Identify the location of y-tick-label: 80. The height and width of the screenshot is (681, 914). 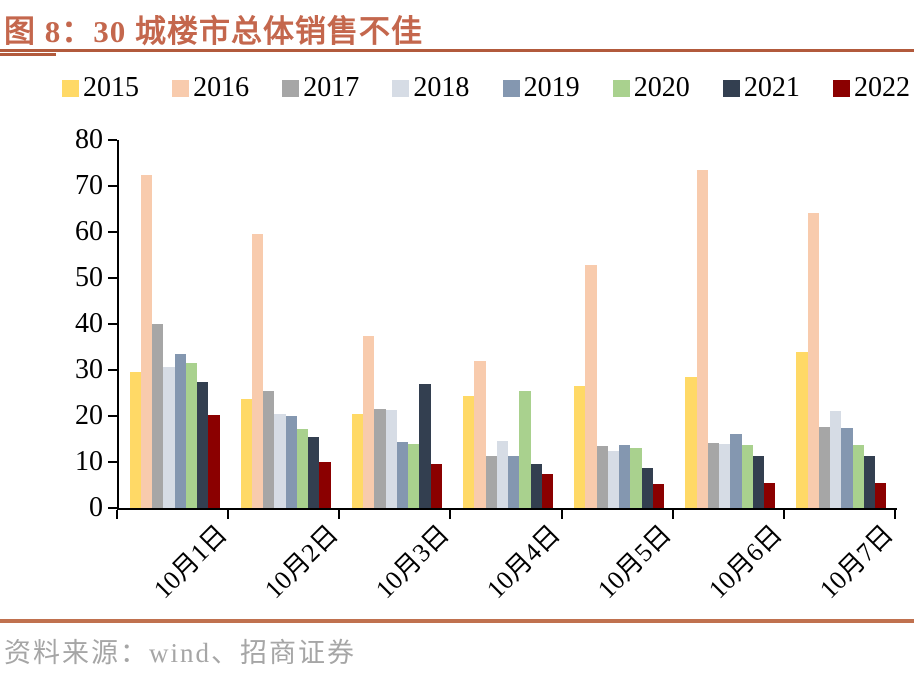
(89, 139).